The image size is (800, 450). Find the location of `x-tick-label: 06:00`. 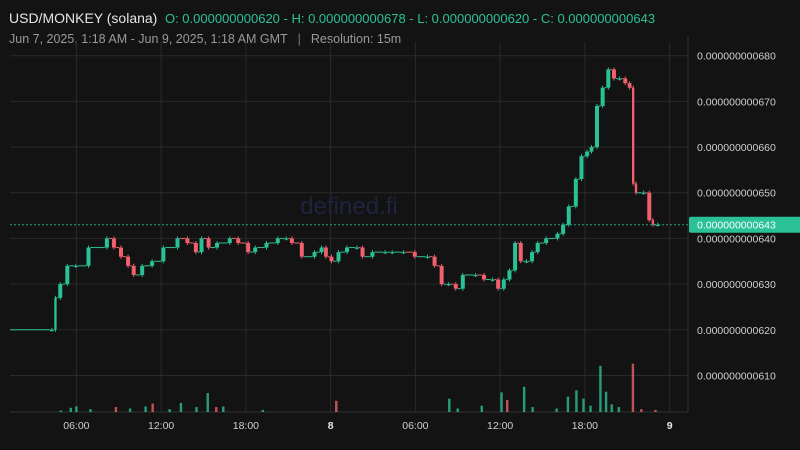

x-tick-label: 06:00 is located at coordinates (76, 426).